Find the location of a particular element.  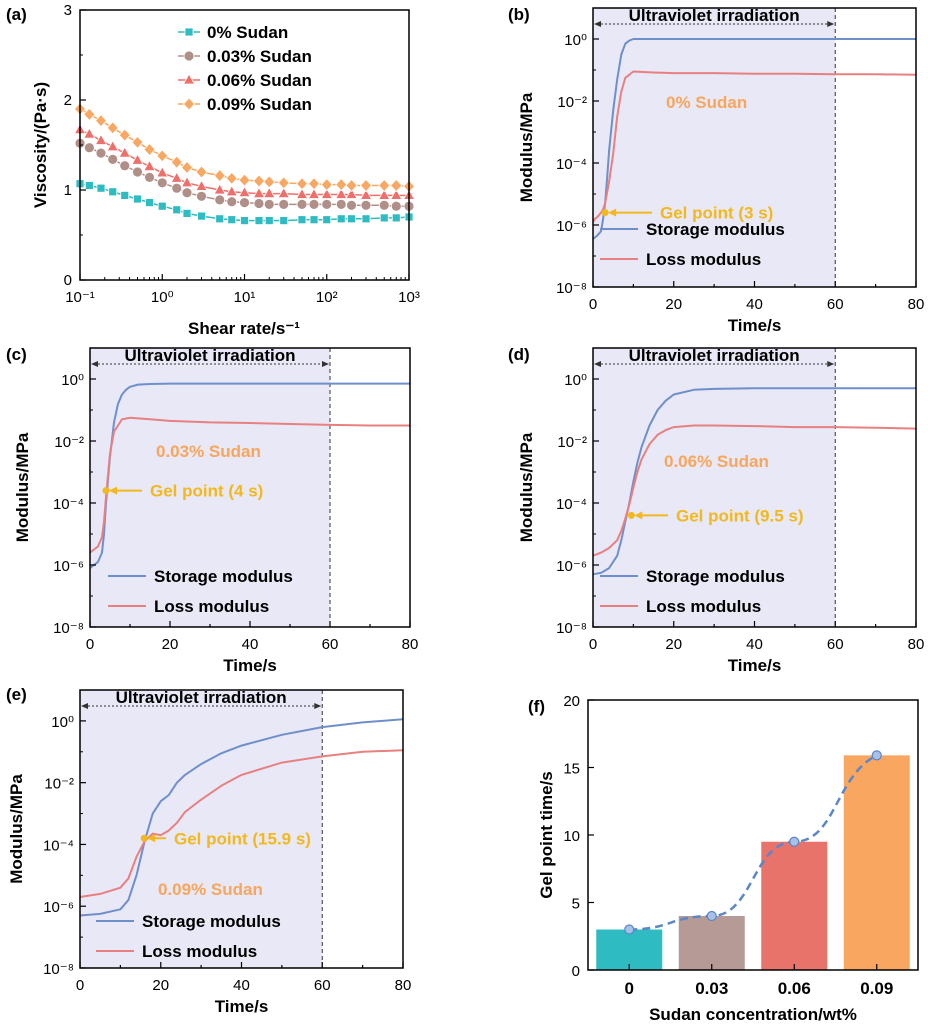

sample-label-c: 0.03% Sudan is located at coordinates (208, 451).